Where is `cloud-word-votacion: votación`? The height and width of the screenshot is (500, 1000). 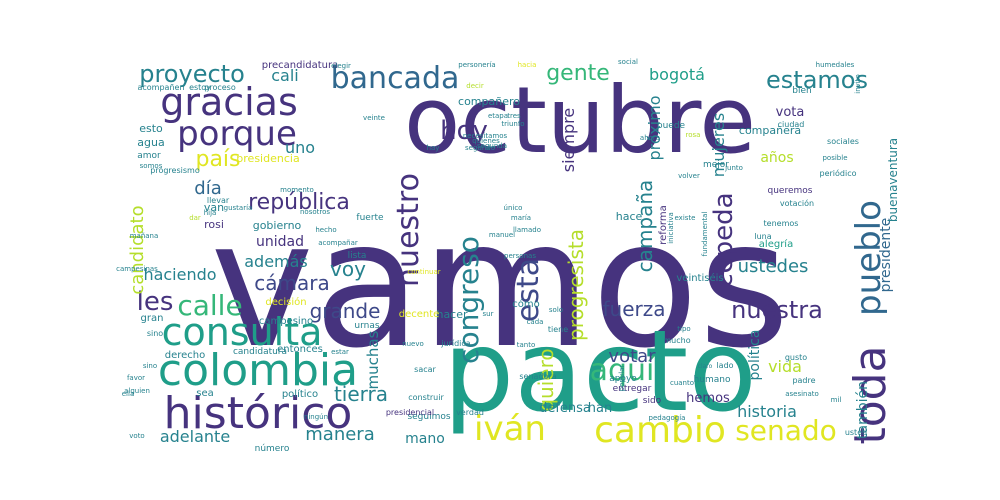 cloud-word-votacion: votación is located at coordinates (797, 203).